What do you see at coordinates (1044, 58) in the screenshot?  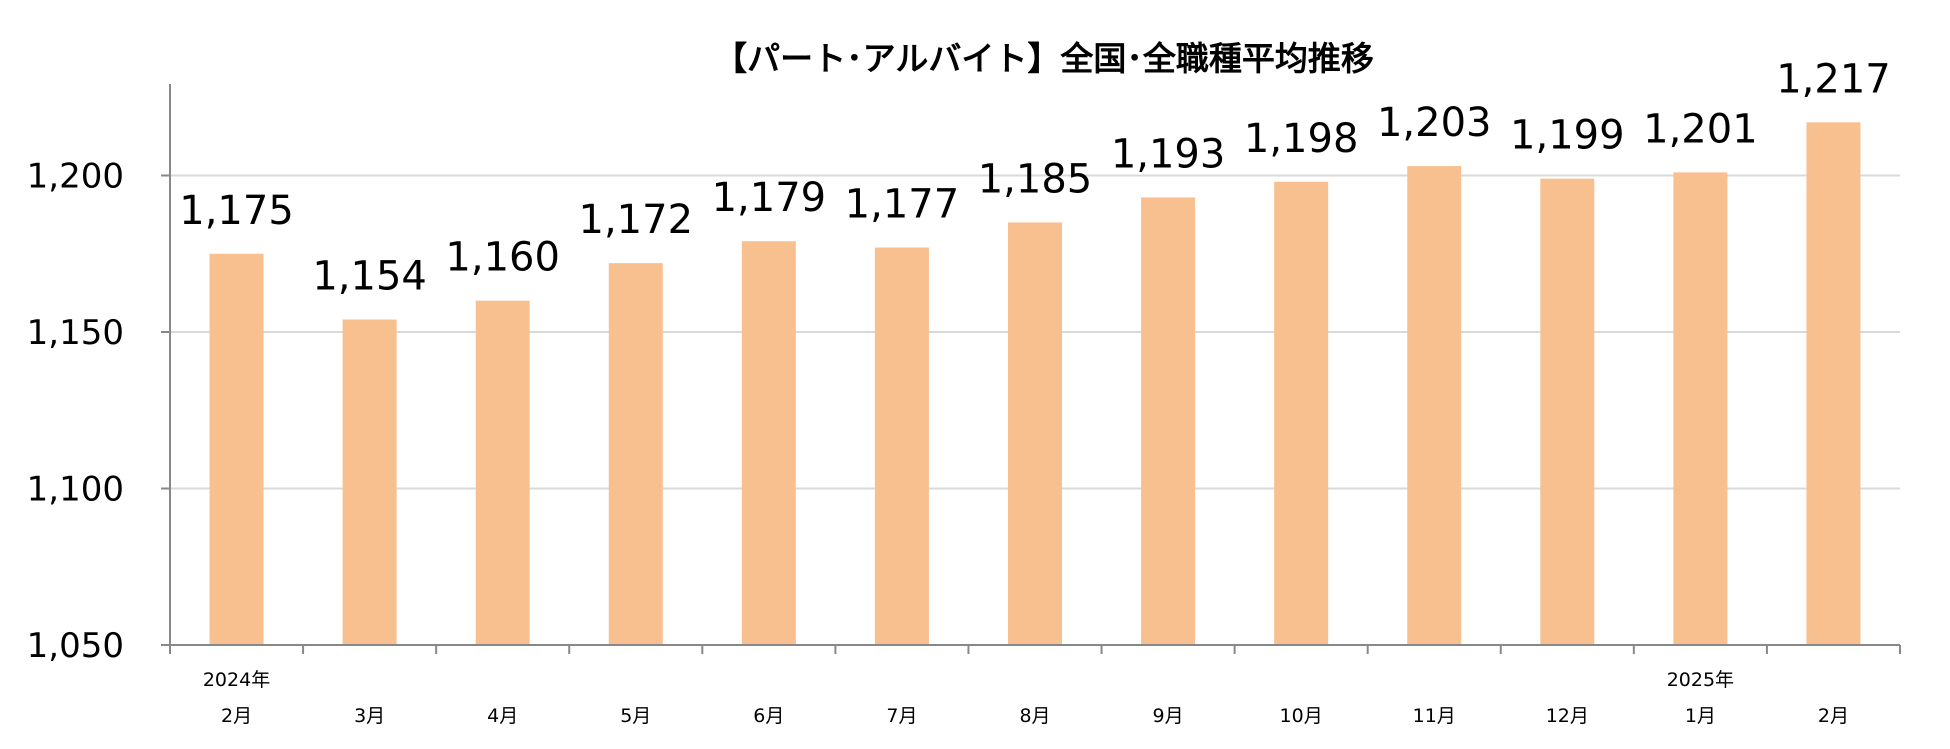 I see `chart-title: 【パート･アルバイト】全国･全職種平均推移` at bounding box center [1044, 58].